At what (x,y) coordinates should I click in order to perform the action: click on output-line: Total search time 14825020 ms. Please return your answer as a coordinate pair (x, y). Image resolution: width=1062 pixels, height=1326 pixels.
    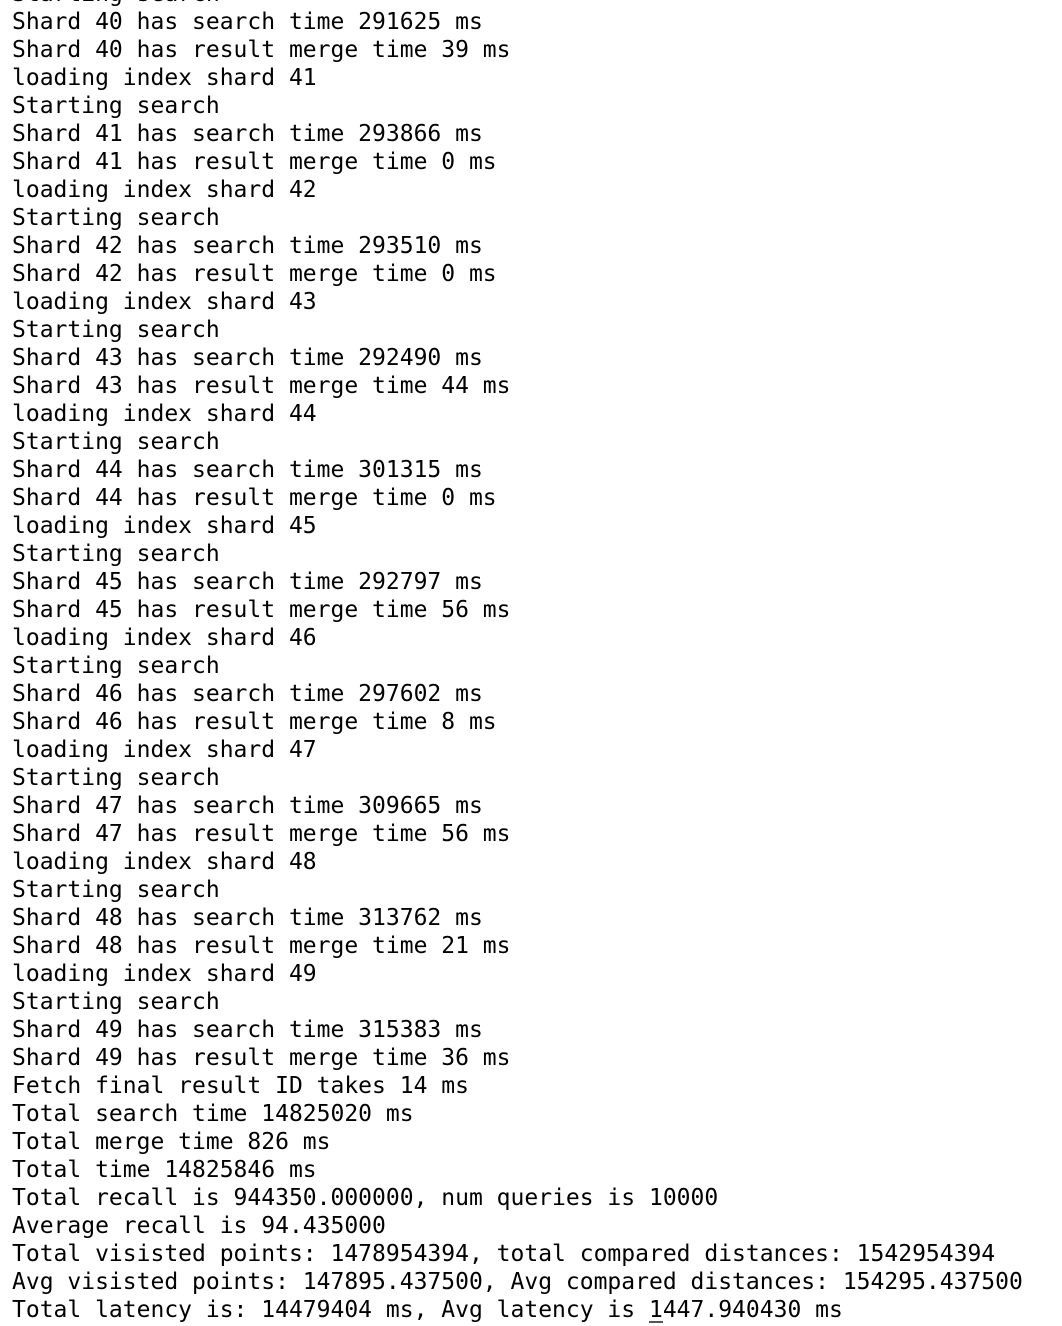
    Looking at the image, I should click on (213, 1114).